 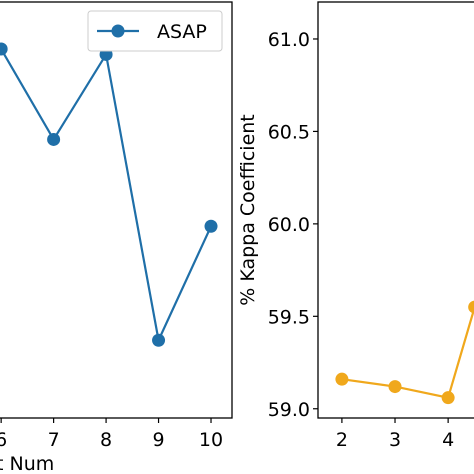 I want to click on right-x-tick-label: 2, so click(x=342, y=440).